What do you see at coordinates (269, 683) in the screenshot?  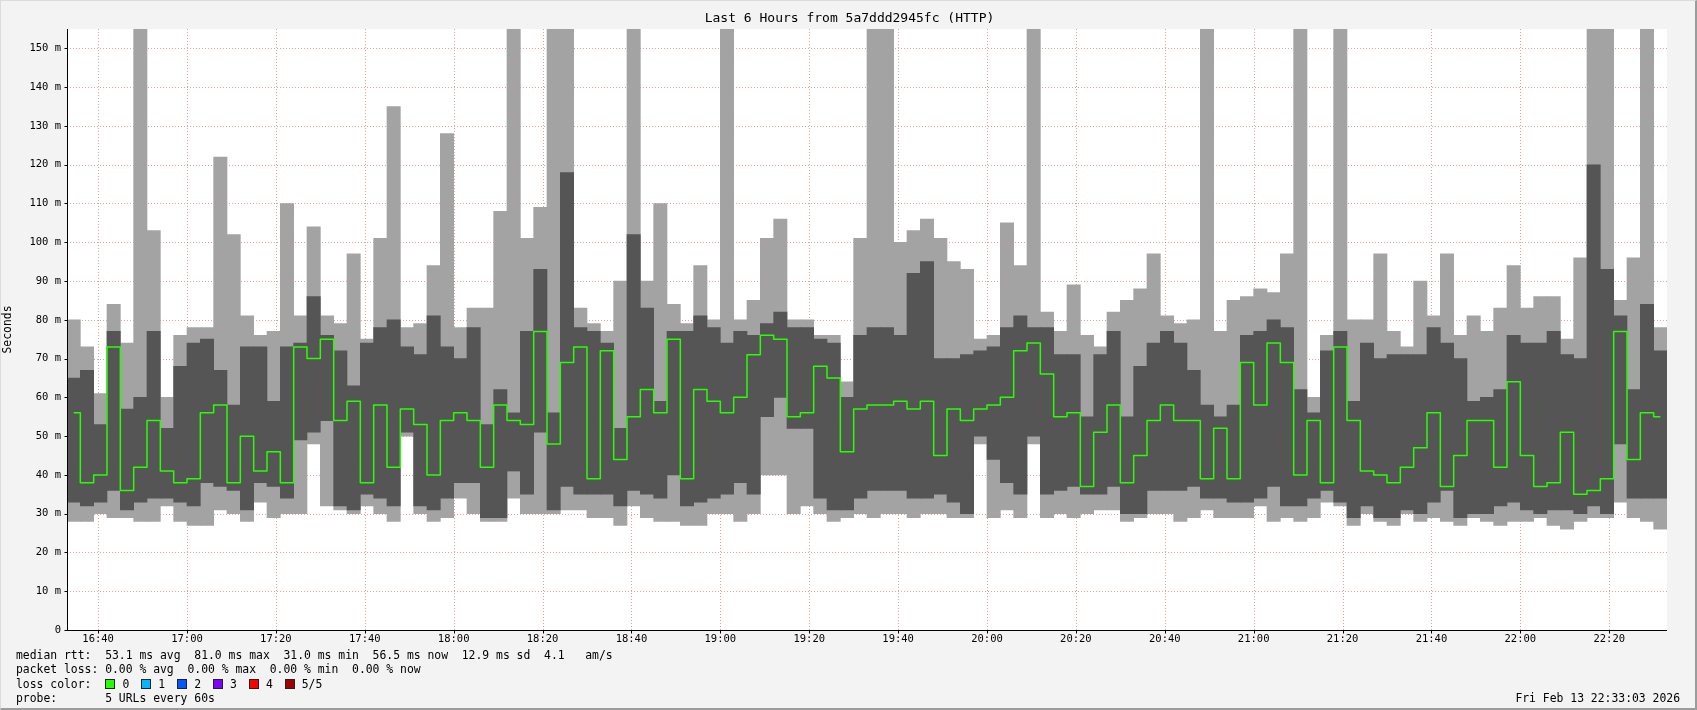 I see `legend-label: 4` at bounding box center [269, 683].